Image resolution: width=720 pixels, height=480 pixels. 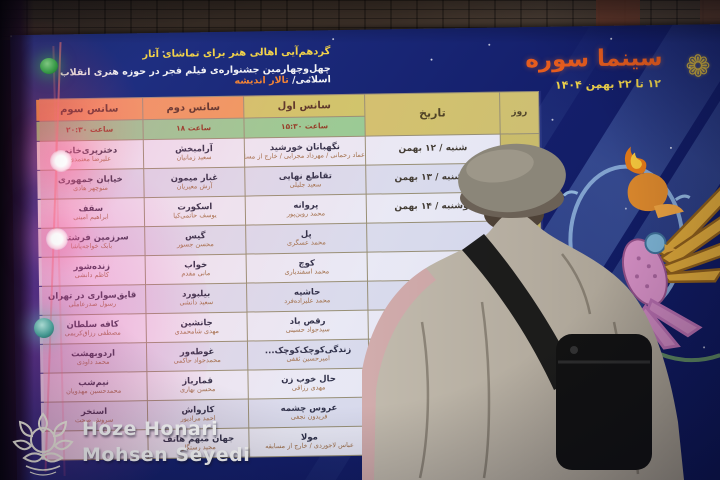 What do you see at coordinates (698, 67) in the screenshot?
I see `hoze-honari-gold-emblem-icon: ❁` at bounding box center [698, 67].